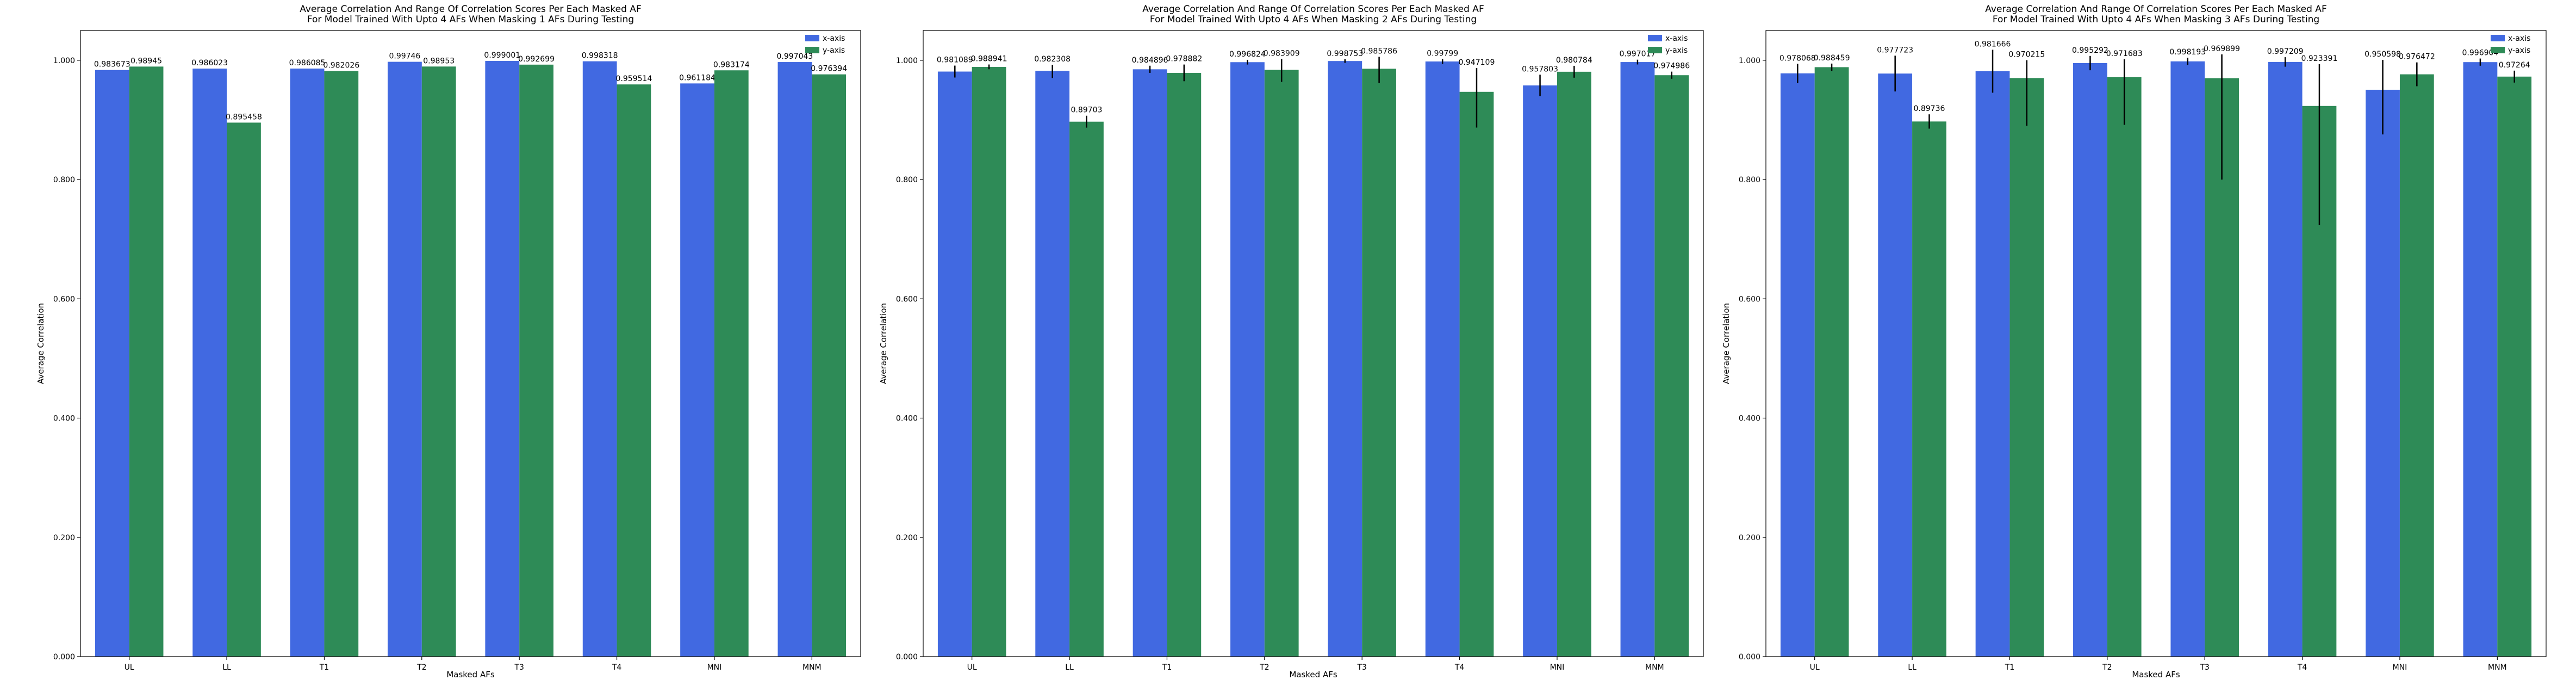 The width and height of the screenshot is (2576, 686). What do you see at coordinates (536, 59) in the screenshot?
I see `data-label-y-axis-T3: 0.992699` at bounding box center [536, 59].